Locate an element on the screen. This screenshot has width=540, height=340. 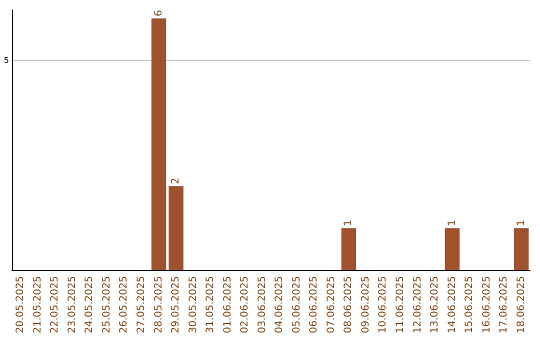
x-tick-label: 24.05.2025 is located at coordinates (90, 305).